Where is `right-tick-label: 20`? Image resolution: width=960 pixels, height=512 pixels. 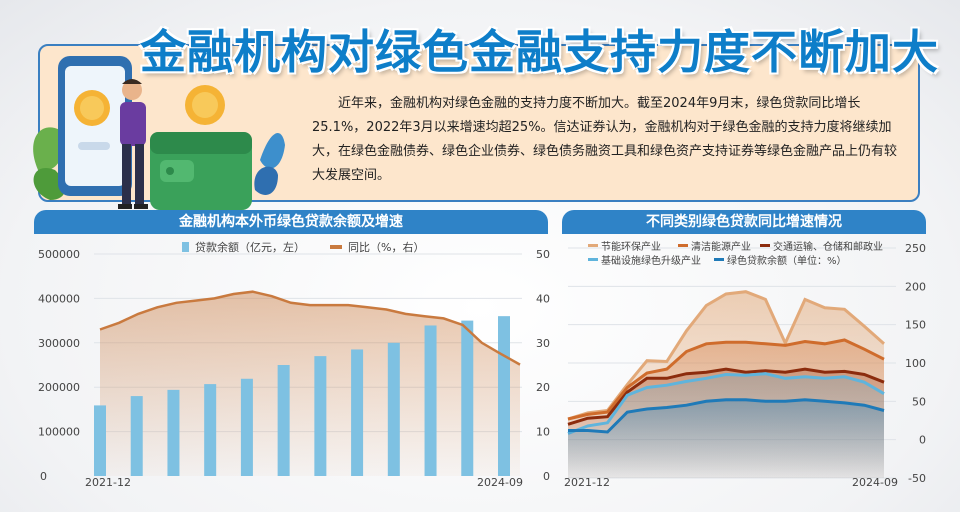 right-tick-label: 20 is located at coordinates (543, 387).